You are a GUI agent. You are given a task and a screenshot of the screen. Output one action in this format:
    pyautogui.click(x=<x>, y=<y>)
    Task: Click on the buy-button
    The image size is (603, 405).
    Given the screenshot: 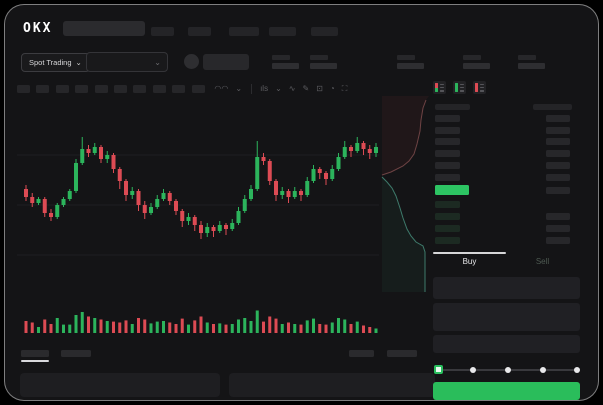 What is the action you would take?
    pyautogui.click(x=506, y=391)
    